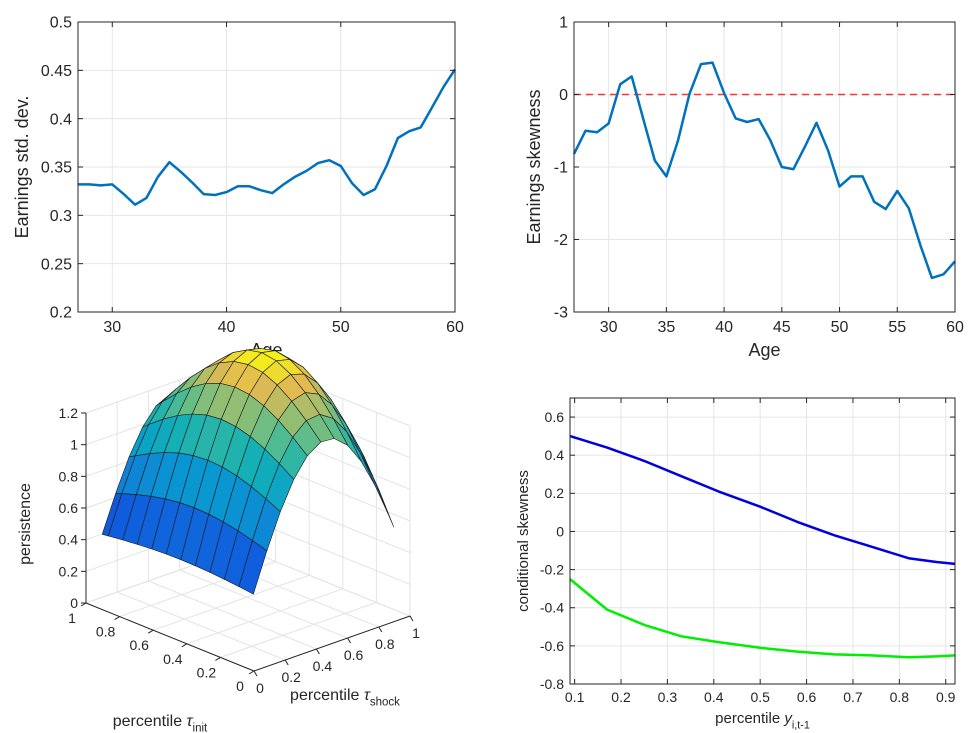 The image size is (968, 733). What do you see at coordinates (56, 71) in the screenshot?
I see `y-tick-label: 0.45` at bounding box center [56, 71].